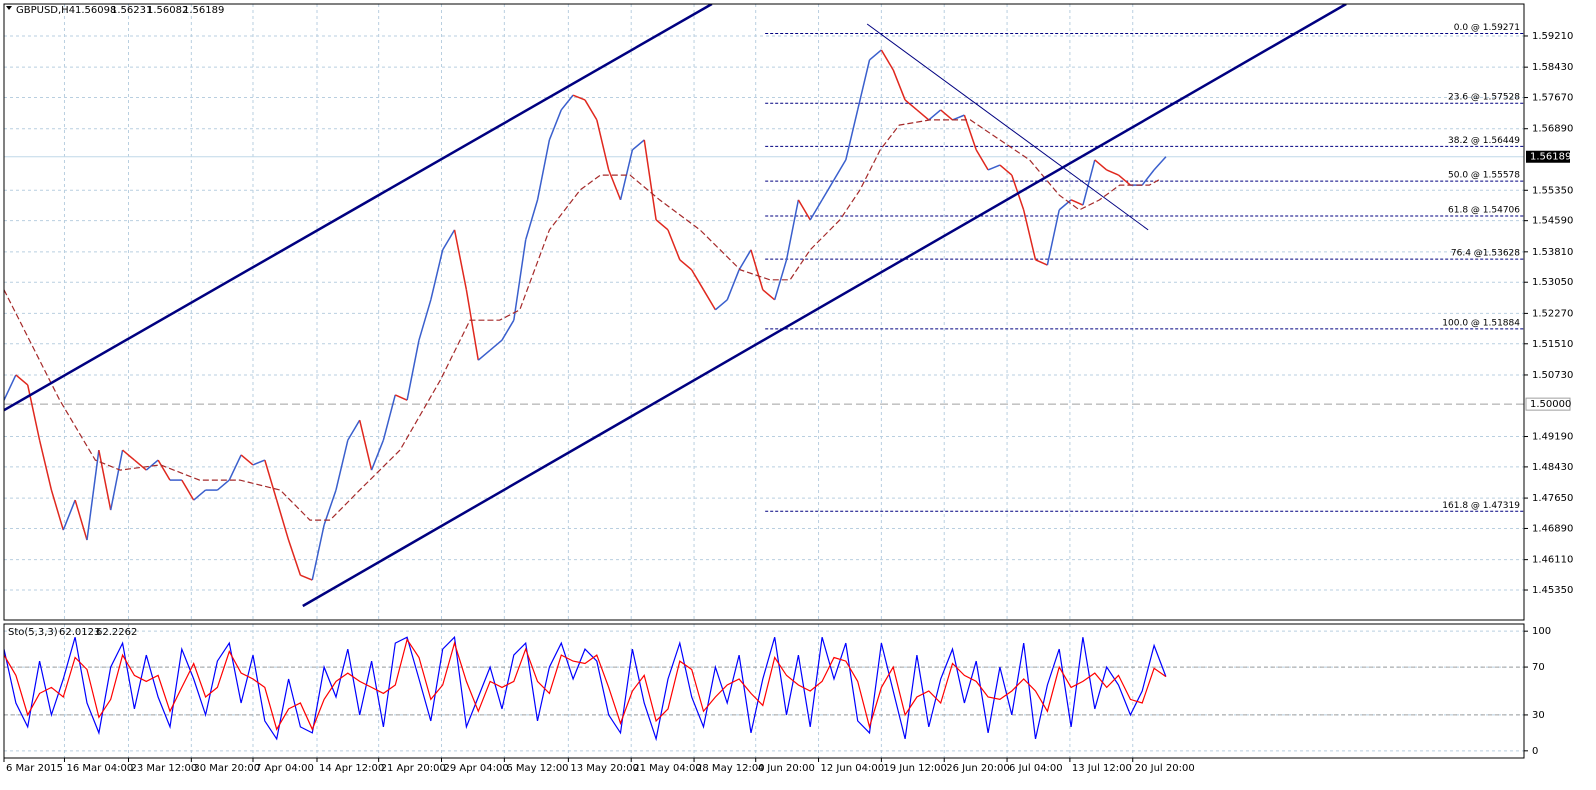 The width and height of the screenshot is (1596, 790). What do you see at coordinates (1552, 252) in the screenshot?
I see `y-tick-label: 1.53810` at bounding box center [1552, 252].